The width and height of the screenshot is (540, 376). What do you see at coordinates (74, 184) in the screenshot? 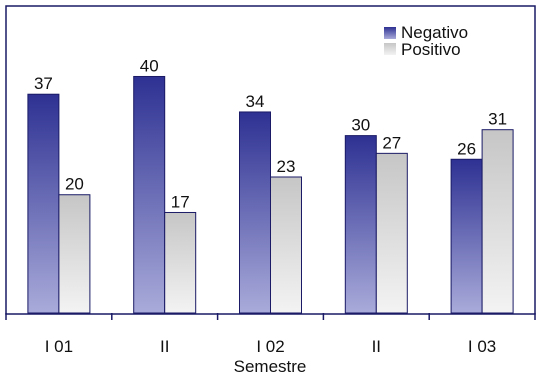
I see `data-label-positivo-1: 20` at bounding box center [74, 184].